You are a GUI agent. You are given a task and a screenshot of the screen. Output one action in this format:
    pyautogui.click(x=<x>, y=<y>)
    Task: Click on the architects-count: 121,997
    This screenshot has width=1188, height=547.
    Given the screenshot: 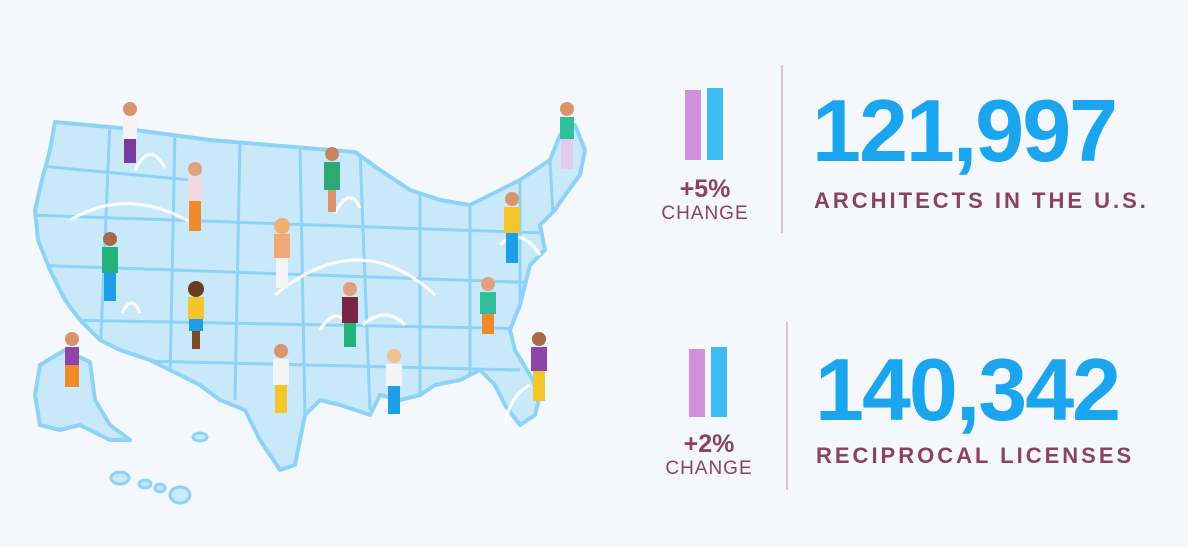 What is the action you would take?
    pyautogui.click(x=965, y=130)
    